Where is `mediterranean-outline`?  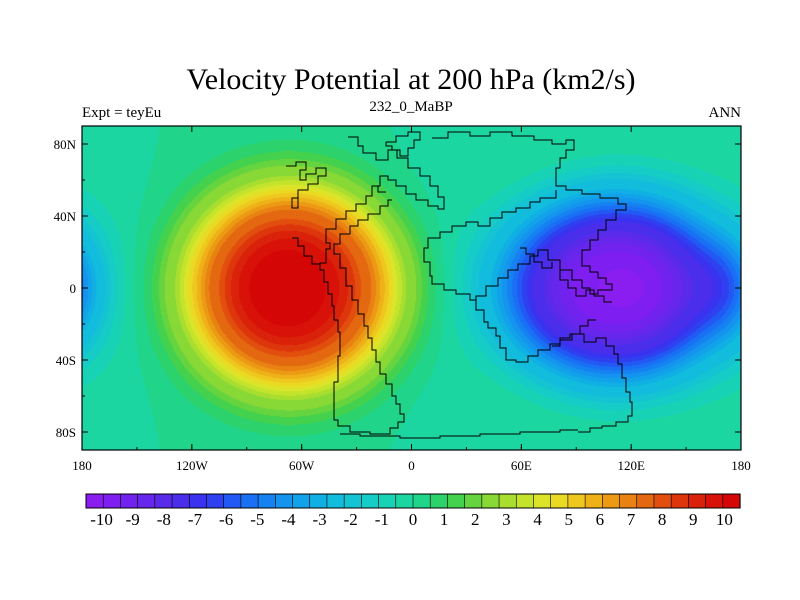 mediterranean-outline is located at coordinates (494, 214).